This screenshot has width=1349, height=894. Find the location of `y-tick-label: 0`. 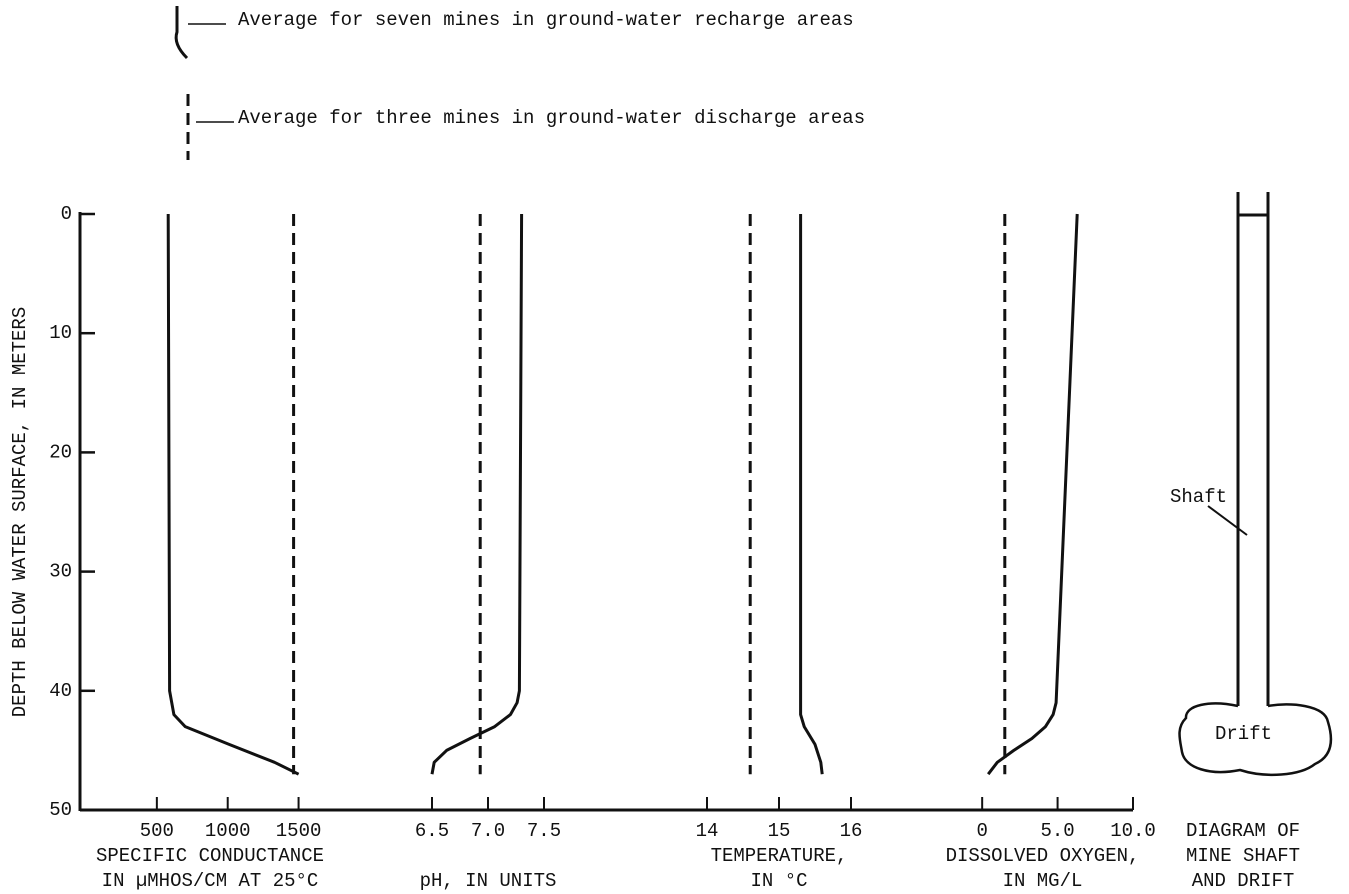

y-tick-label: 0 is located at coordinates (66, 214).